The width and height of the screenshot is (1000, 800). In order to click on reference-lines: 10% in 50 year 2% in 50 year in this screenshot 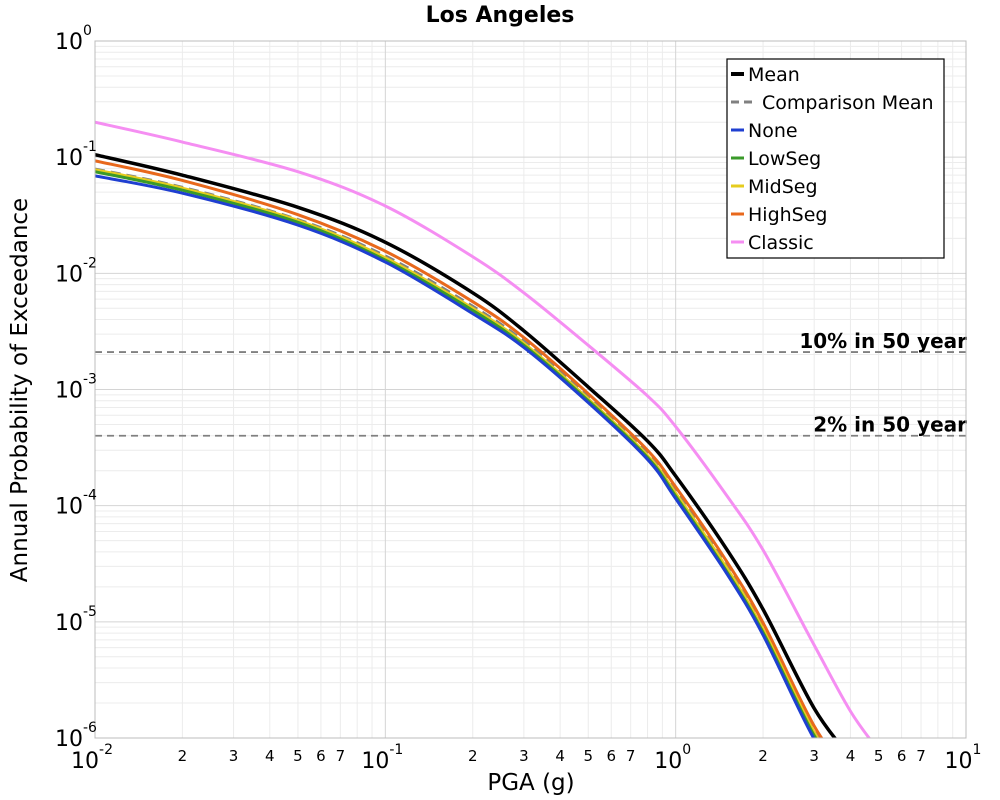, I will do `click(531, 383)`.